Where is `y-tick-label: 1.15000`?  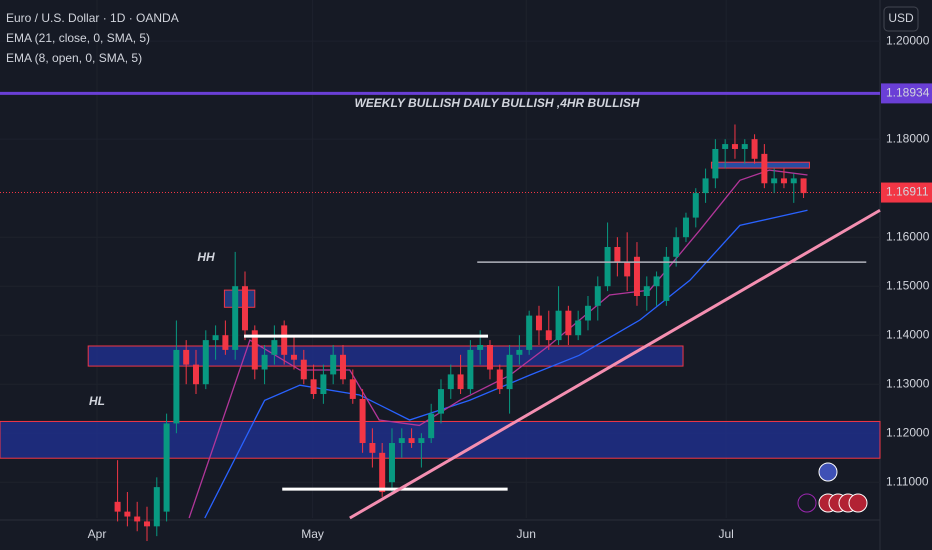 y-tick-label: 1.15000 is located at coordinates (908, 285).